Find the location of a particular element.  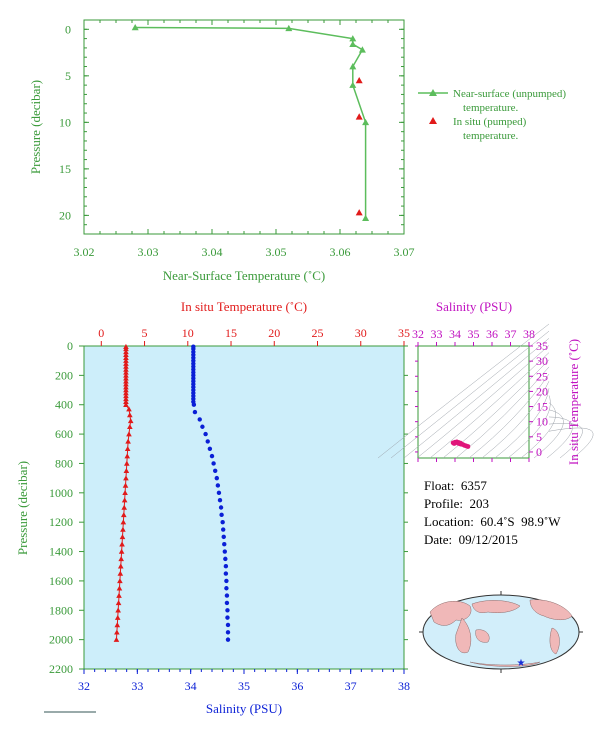

chart3-y-tick-label: 15 is located at coordinates (542, 407).